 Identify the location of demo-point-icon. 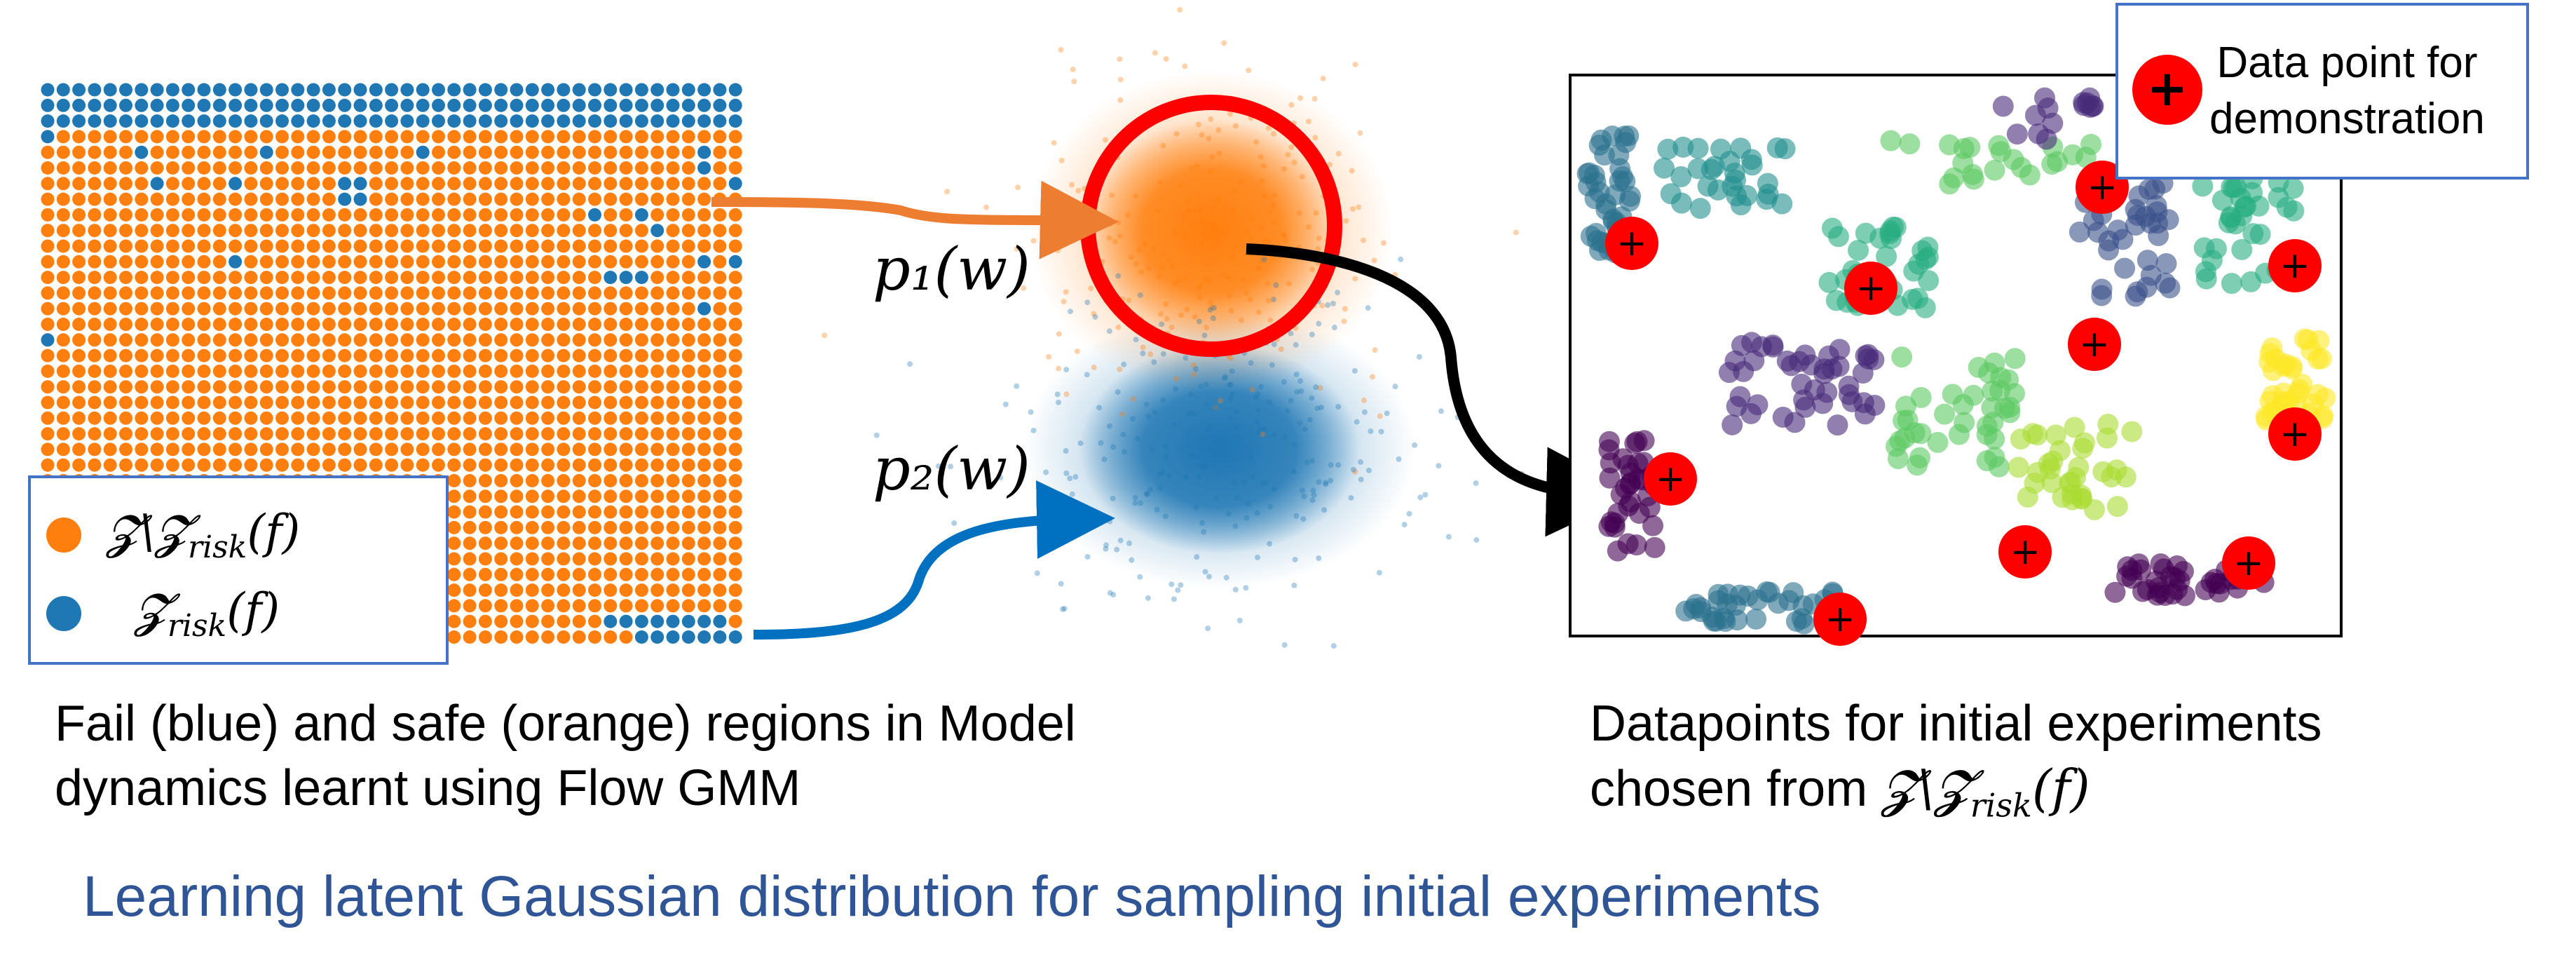
(1870, 288).